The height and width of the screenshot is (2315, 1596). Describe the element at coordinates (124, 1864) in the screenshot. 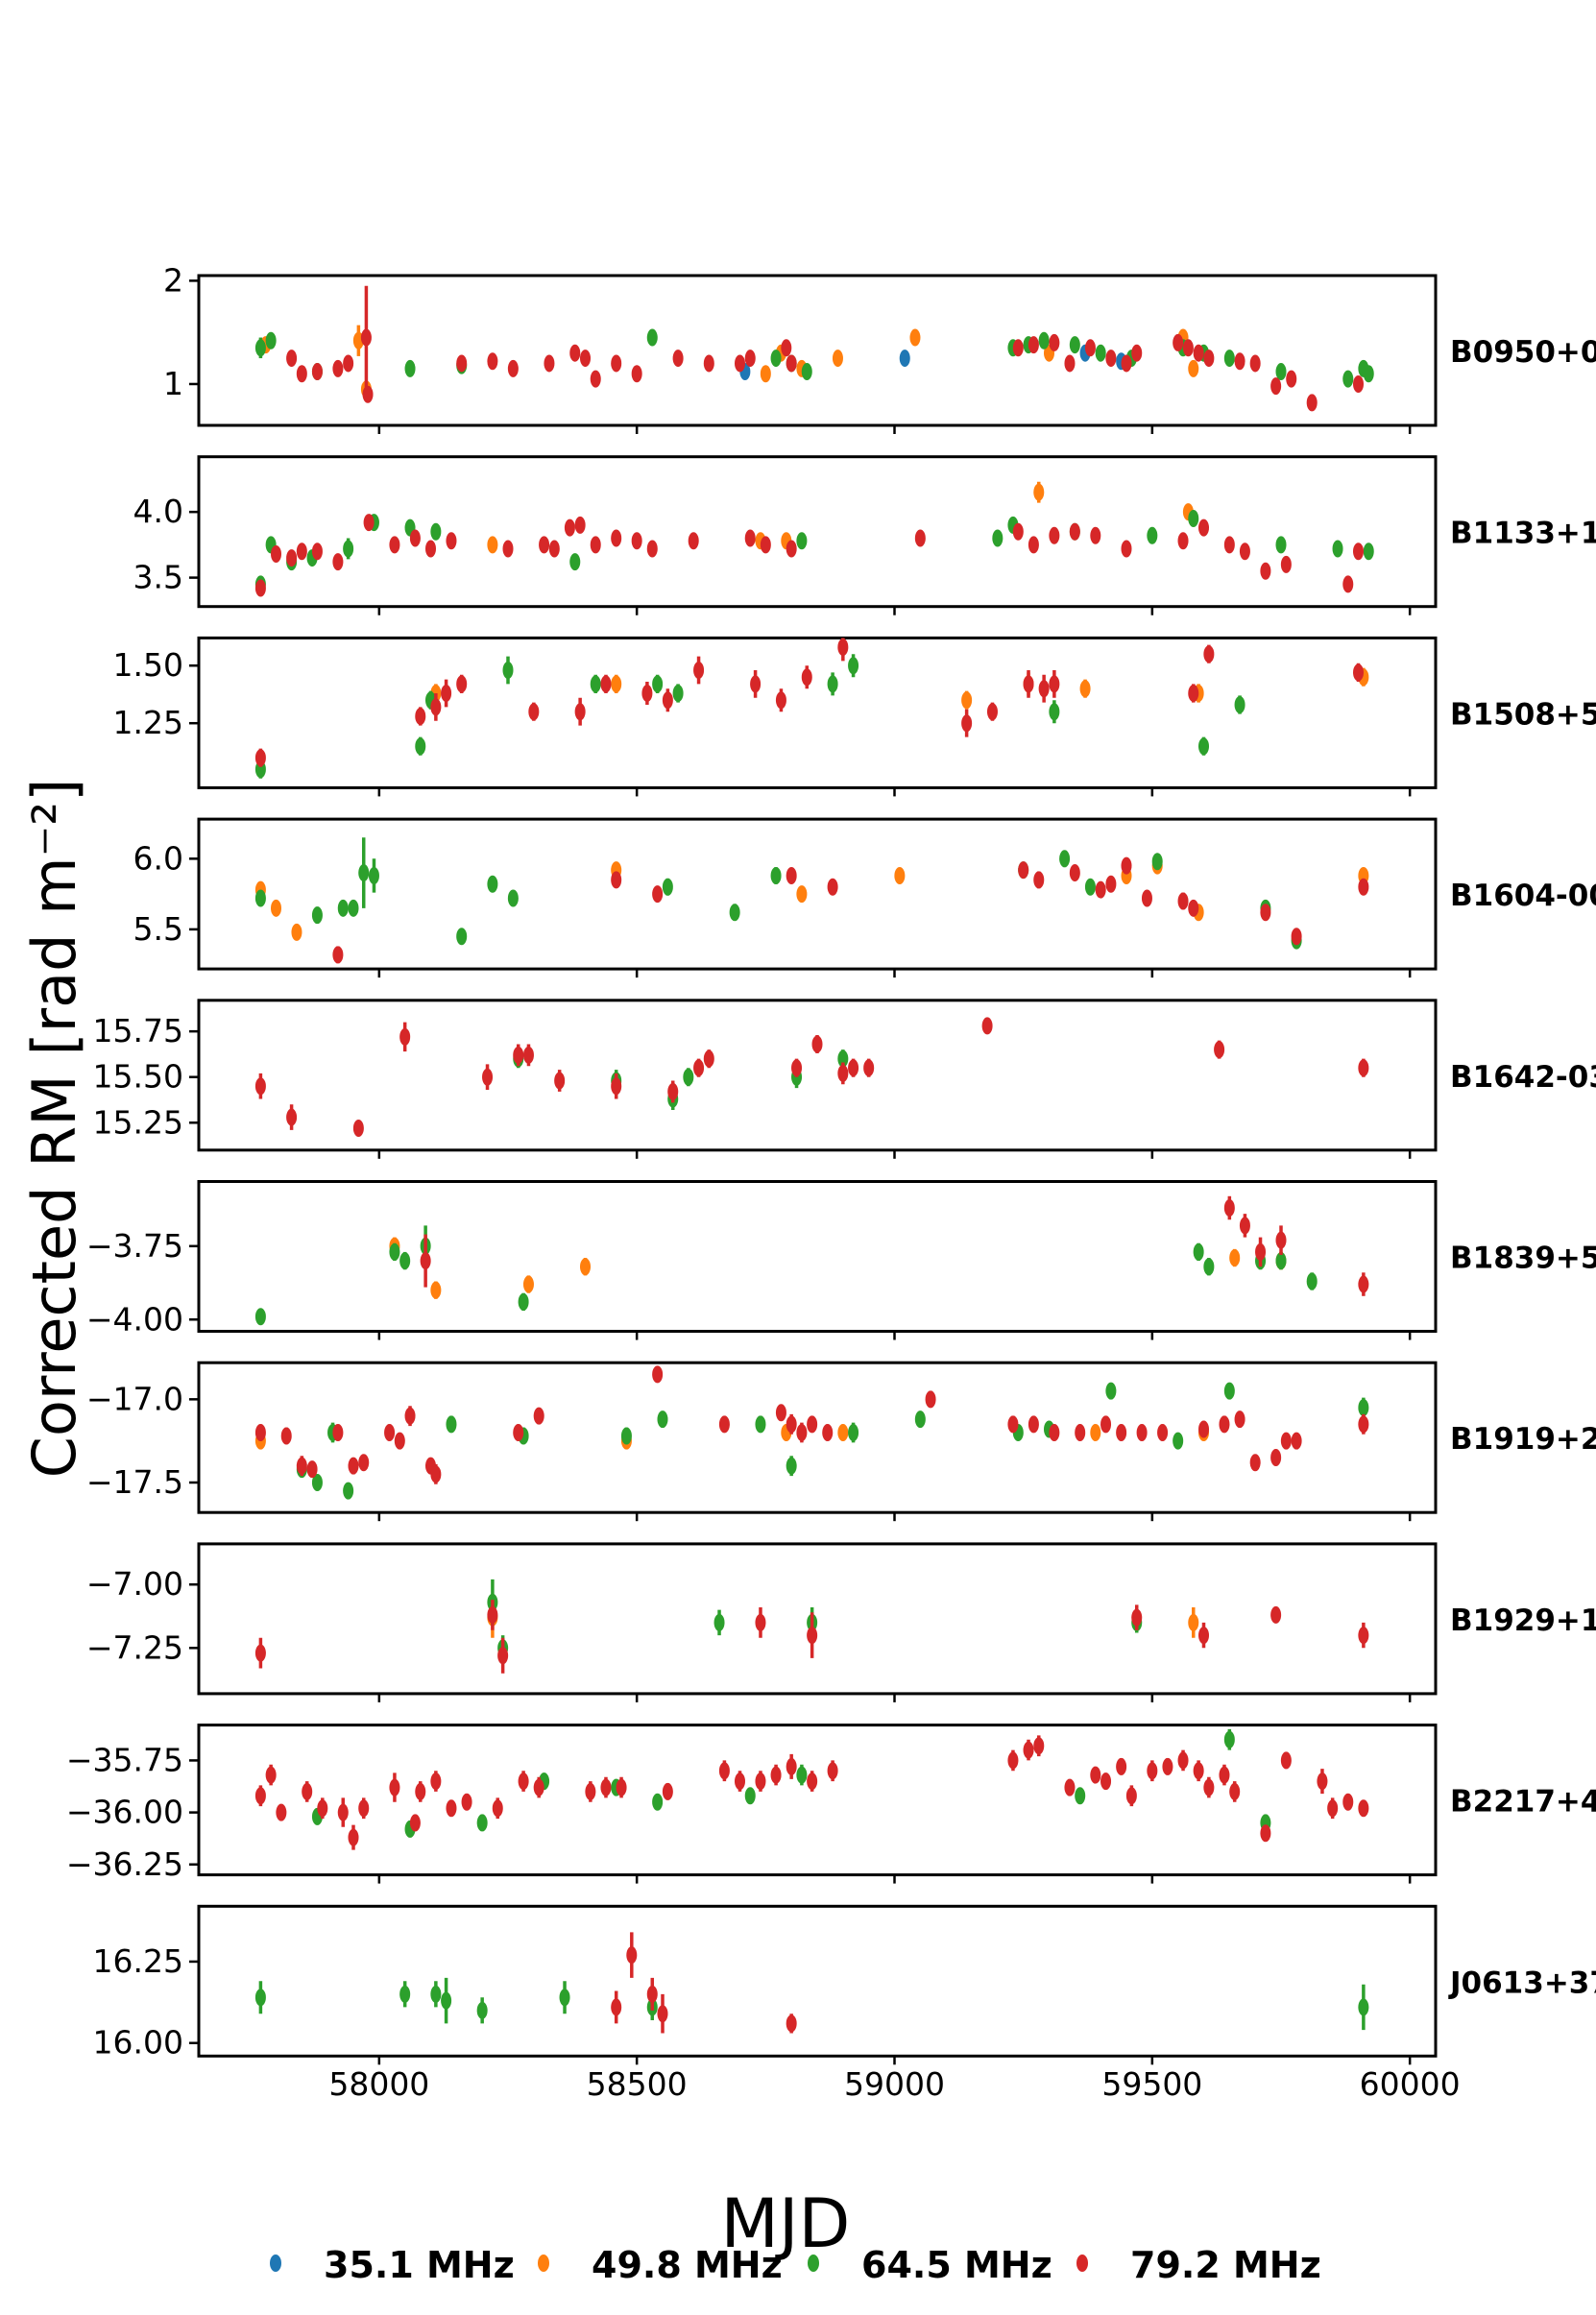

I see `y-tick-label: −36.25` at that location.